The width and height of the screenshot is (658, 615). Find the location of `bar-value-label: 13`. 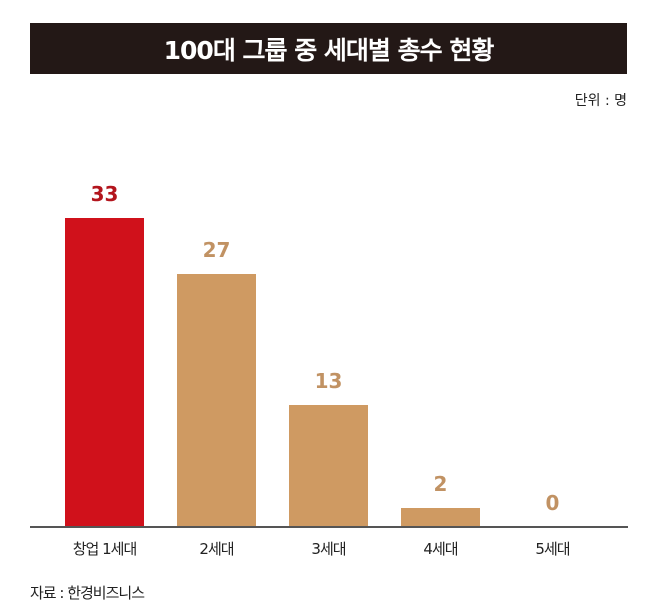

bar-value-label: 13 is located at coordinates (328, 381).